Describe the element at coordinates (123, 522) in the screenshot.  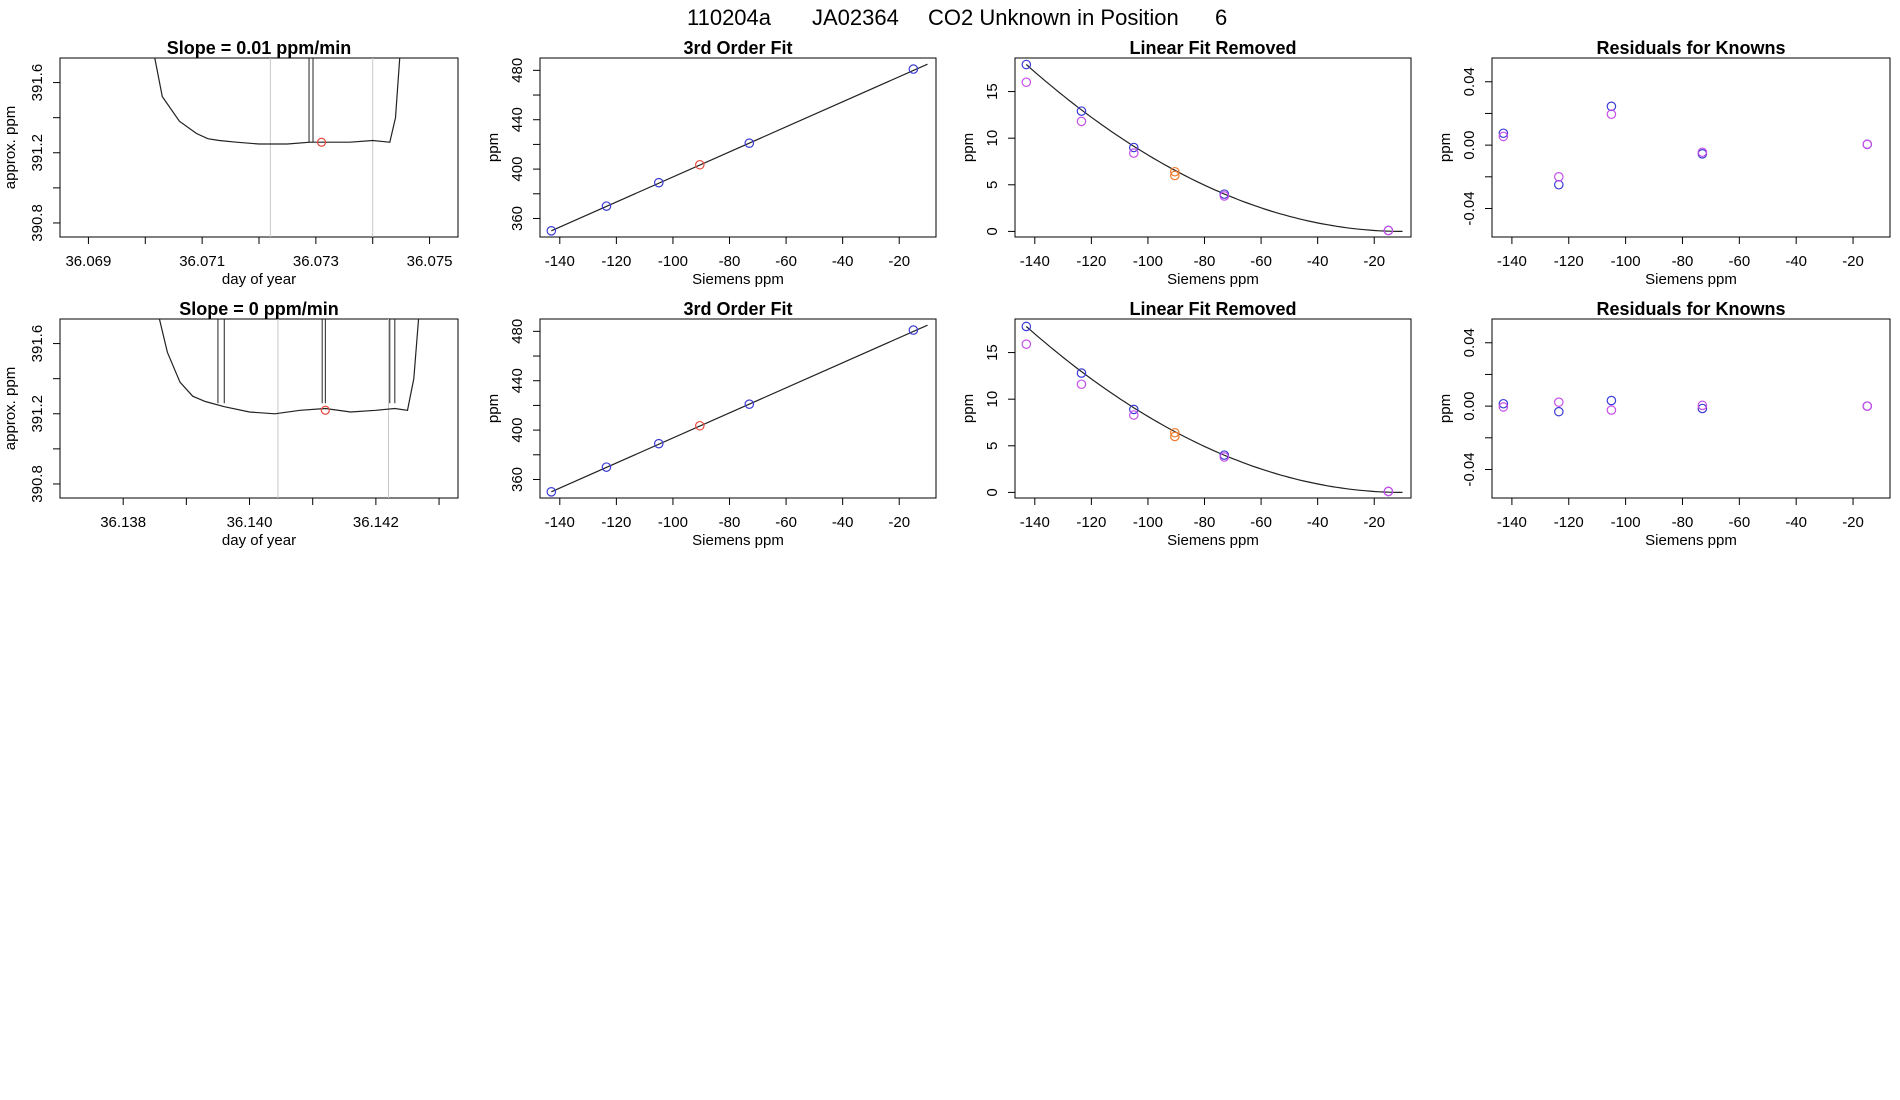
I see `x-tick-label: 36.138` at that location.